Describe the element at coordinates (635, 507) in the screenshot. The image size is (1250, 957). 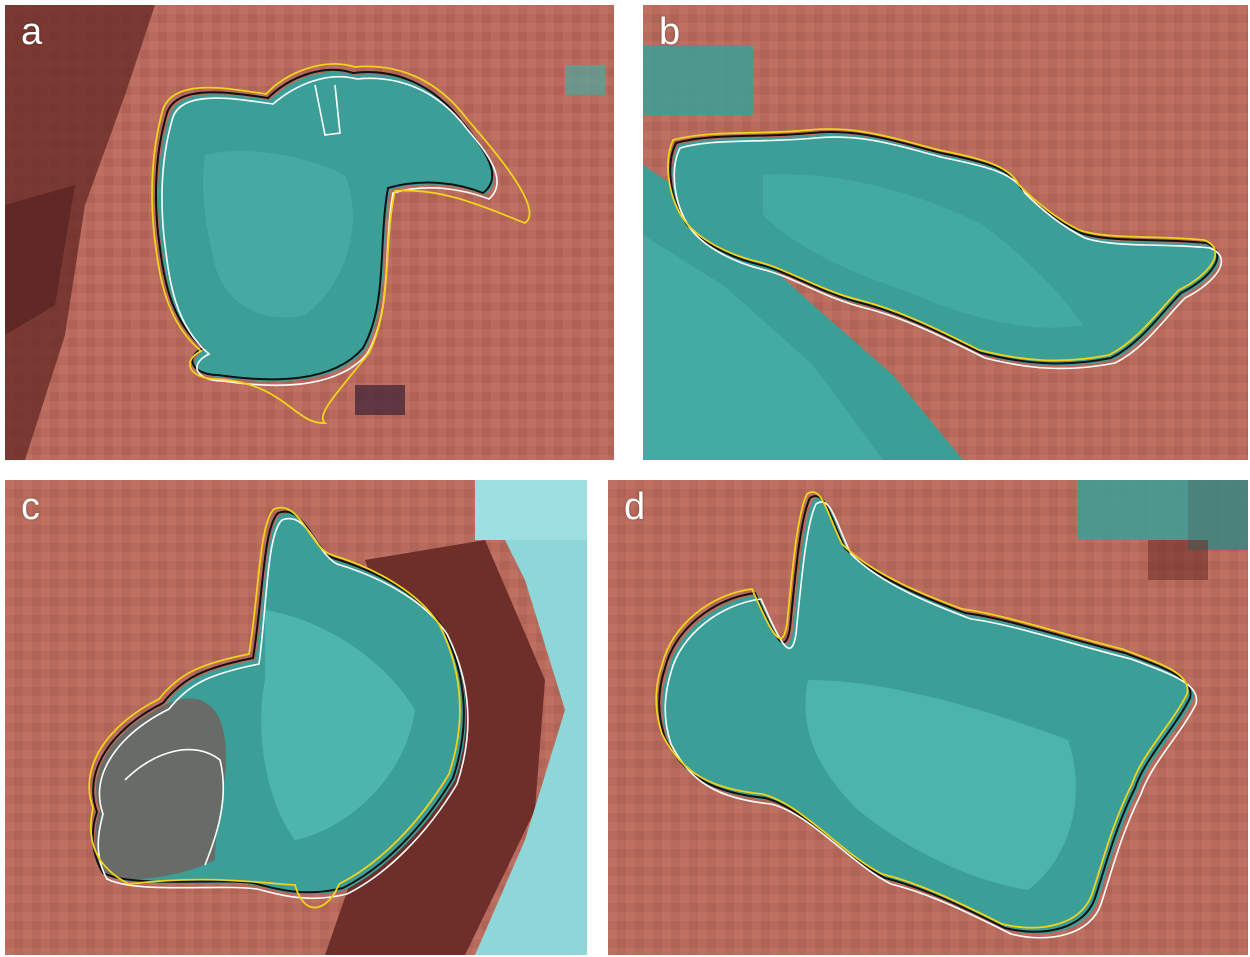
I see `panel-label-d: d` at that location.